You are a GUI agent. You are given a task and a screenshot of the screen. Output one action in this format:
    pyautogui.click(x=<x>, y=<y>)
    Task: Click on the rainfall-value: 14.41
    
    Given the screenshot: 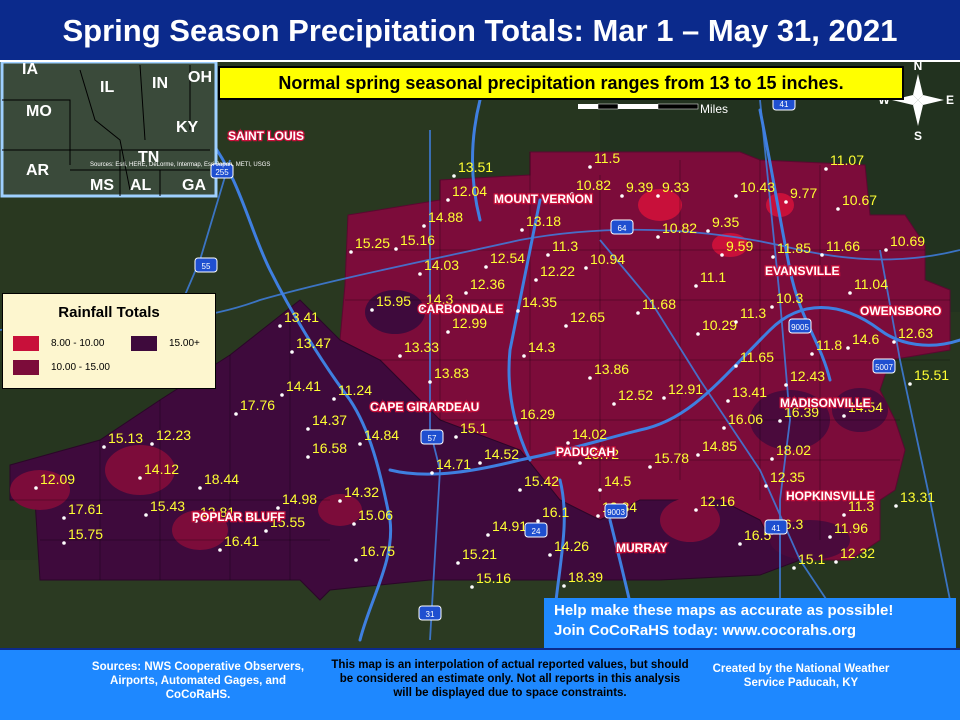 What is the action you would take?
    pyautogui.click(x=303, y=386)
    